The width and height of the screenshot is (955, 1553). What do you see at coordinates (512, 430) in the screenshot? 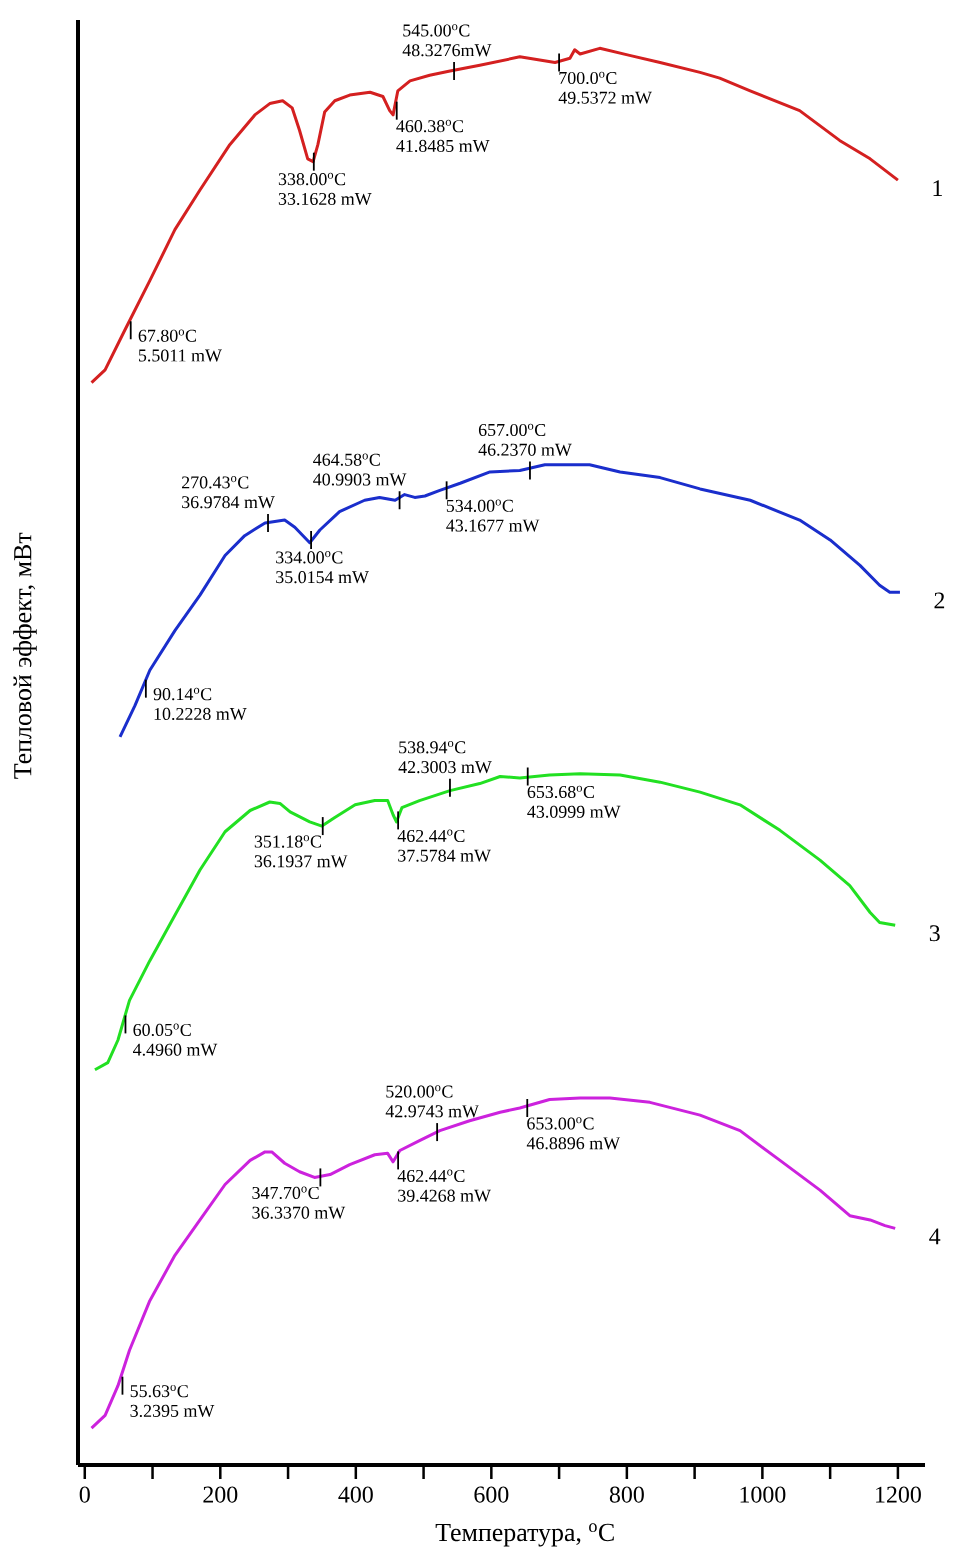
I see `annotation: 657.00$^{o}$C` at bounding box center [512, 430].